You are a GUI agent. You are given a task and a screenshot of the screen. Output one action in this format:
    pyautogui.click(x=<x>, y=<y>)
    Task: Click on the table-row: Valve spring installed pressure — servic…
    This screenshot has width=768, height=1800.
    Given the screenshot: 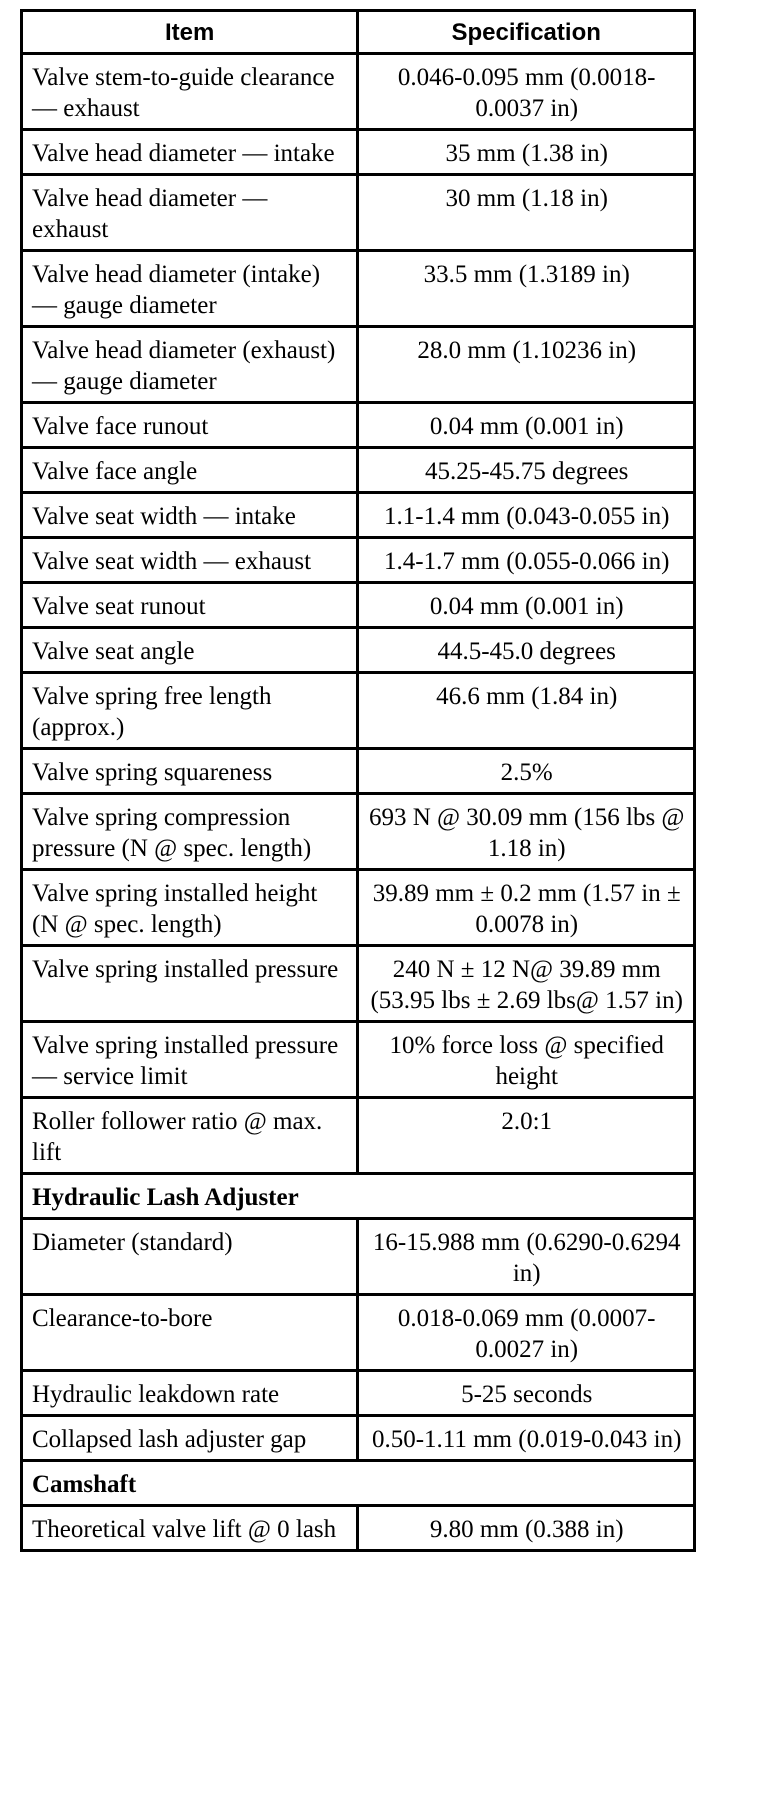 What is the action you would take?
    pyautogui.click(x=357, y=1059)
    